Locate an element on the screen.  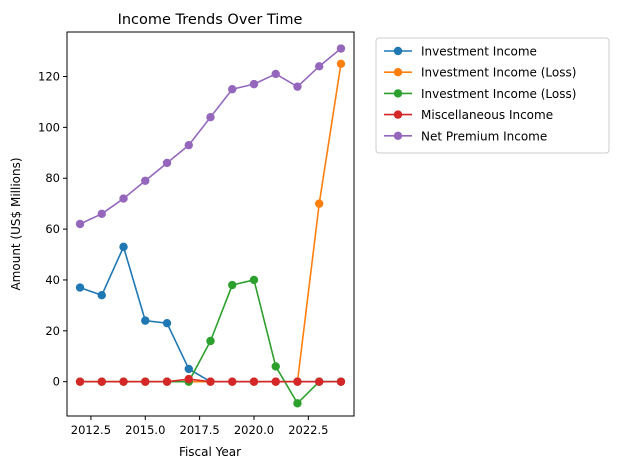
chart-title: Income Trends Over Time is located at coordinates (210, 20).